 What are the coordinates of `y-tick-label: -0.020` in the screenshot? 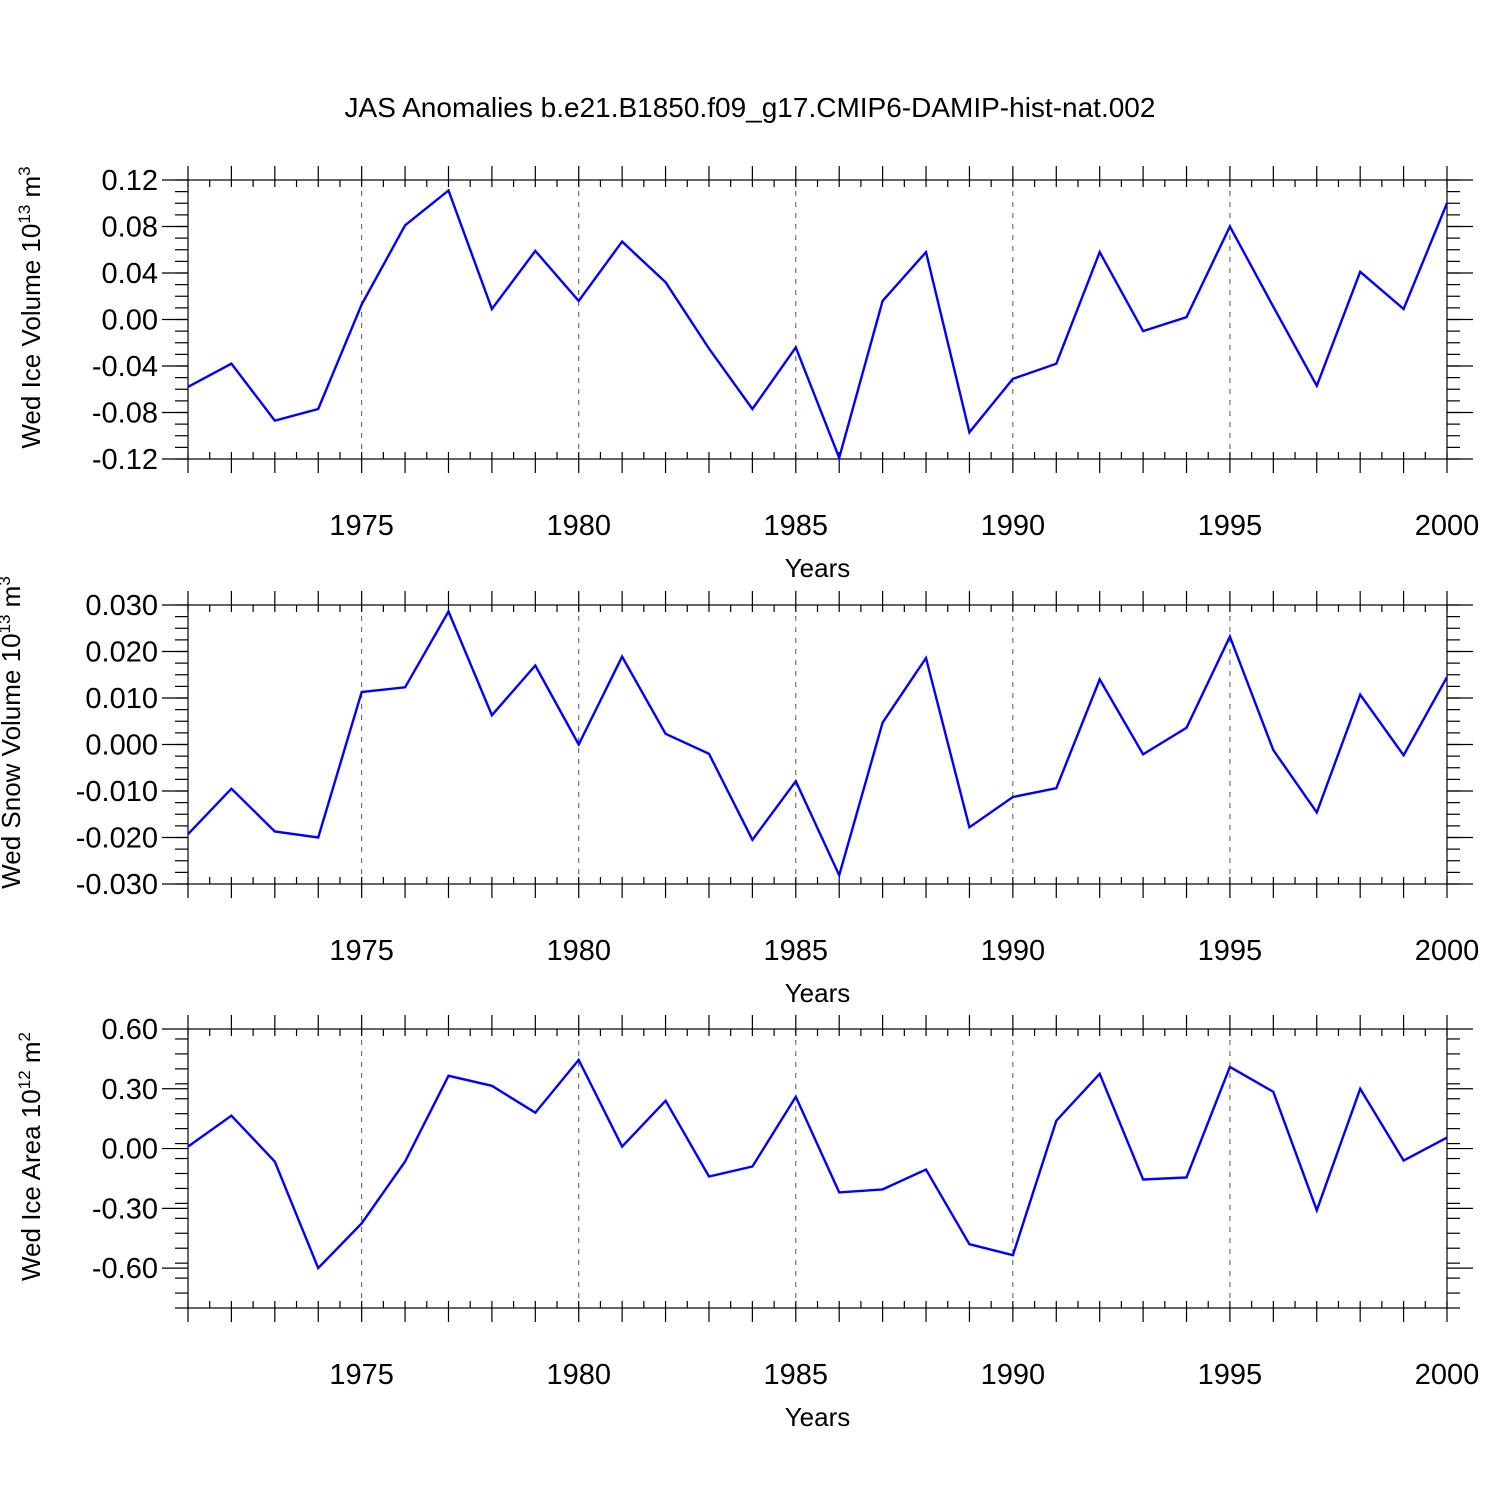 It's located at (117, 839).